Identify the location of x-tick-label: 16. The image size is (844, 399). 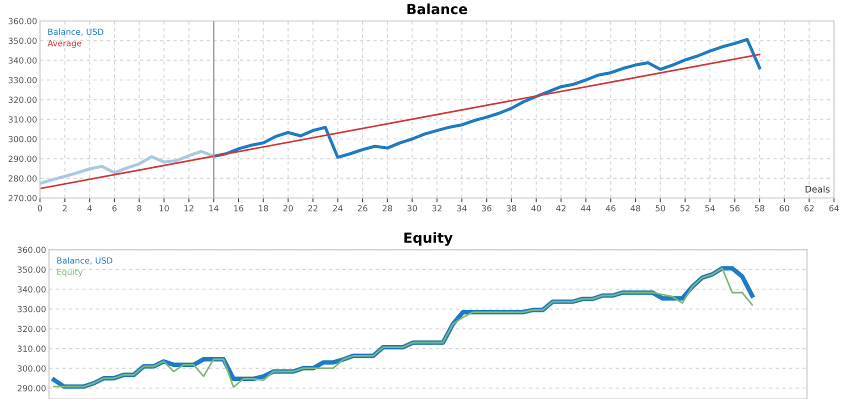
(239, 208).